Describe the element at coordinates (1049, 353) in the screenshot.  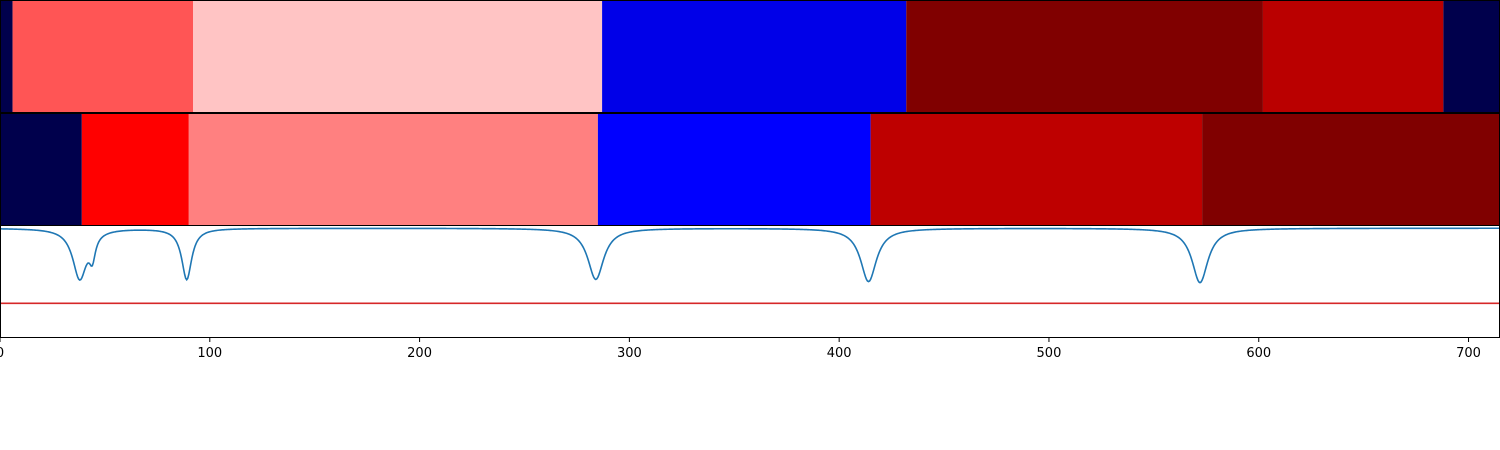
I see `x-tick-label-500: 500` at that location.